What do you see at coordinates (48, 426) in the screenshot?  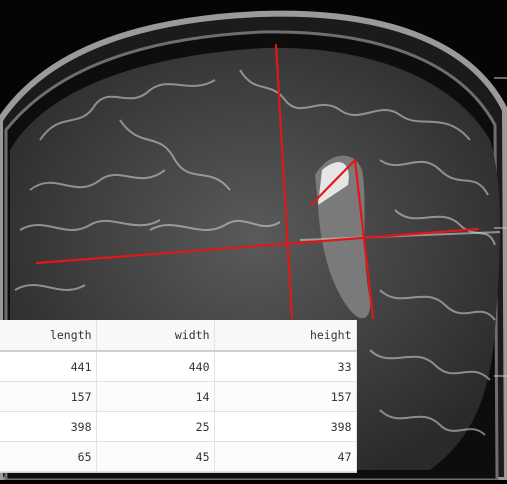 I see `cell-length: 398` at bounding box center [48, 426].